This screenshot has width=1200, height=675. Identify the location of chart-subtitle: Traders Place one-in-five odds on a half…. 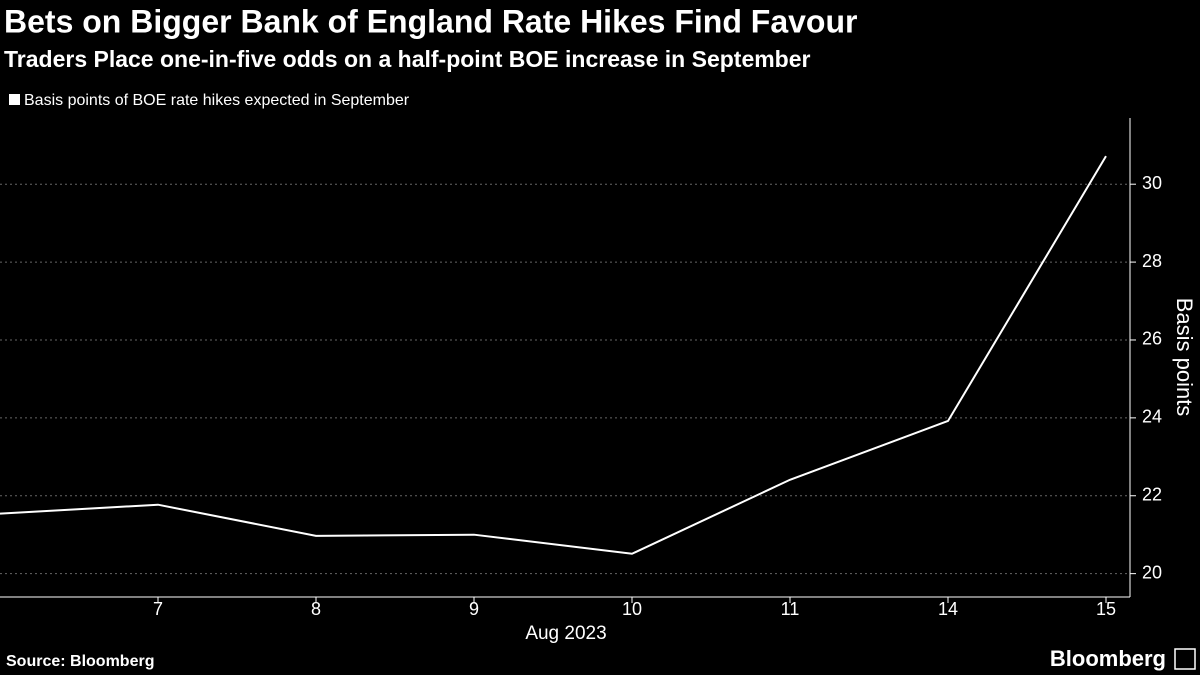
(407, 59).